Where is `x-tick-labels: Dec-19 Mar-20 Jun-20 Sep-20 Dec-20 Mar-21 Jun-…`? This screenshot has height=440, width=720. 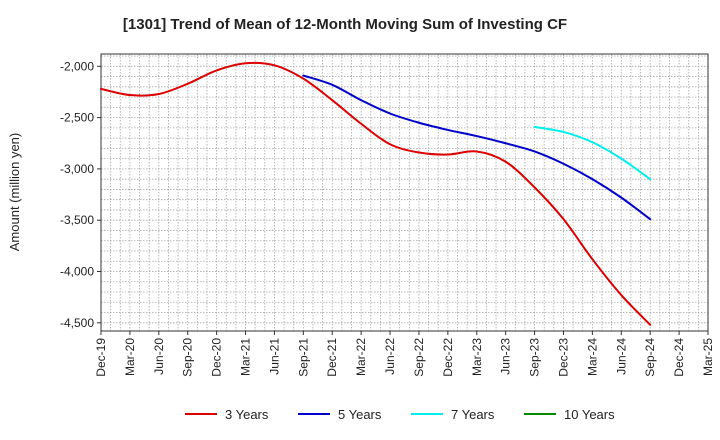
x-tick-labels: Dec-19 Mar-20 Jun-20 Sep-20 Dec-20 Mar-21 Jun-… is located at coordinates (404, 354).